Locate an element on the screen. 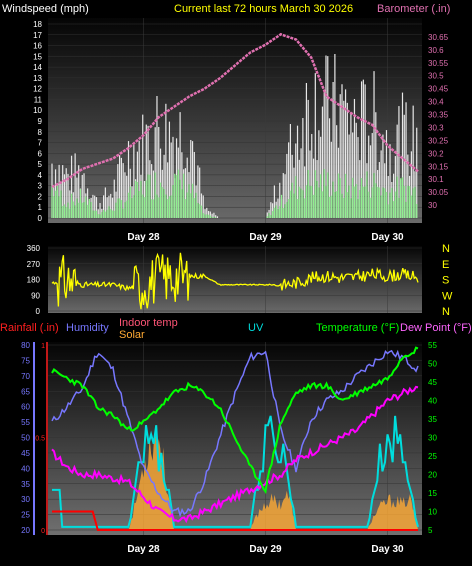  wind-tick-label: 12 is located at coordinates (37, 89).